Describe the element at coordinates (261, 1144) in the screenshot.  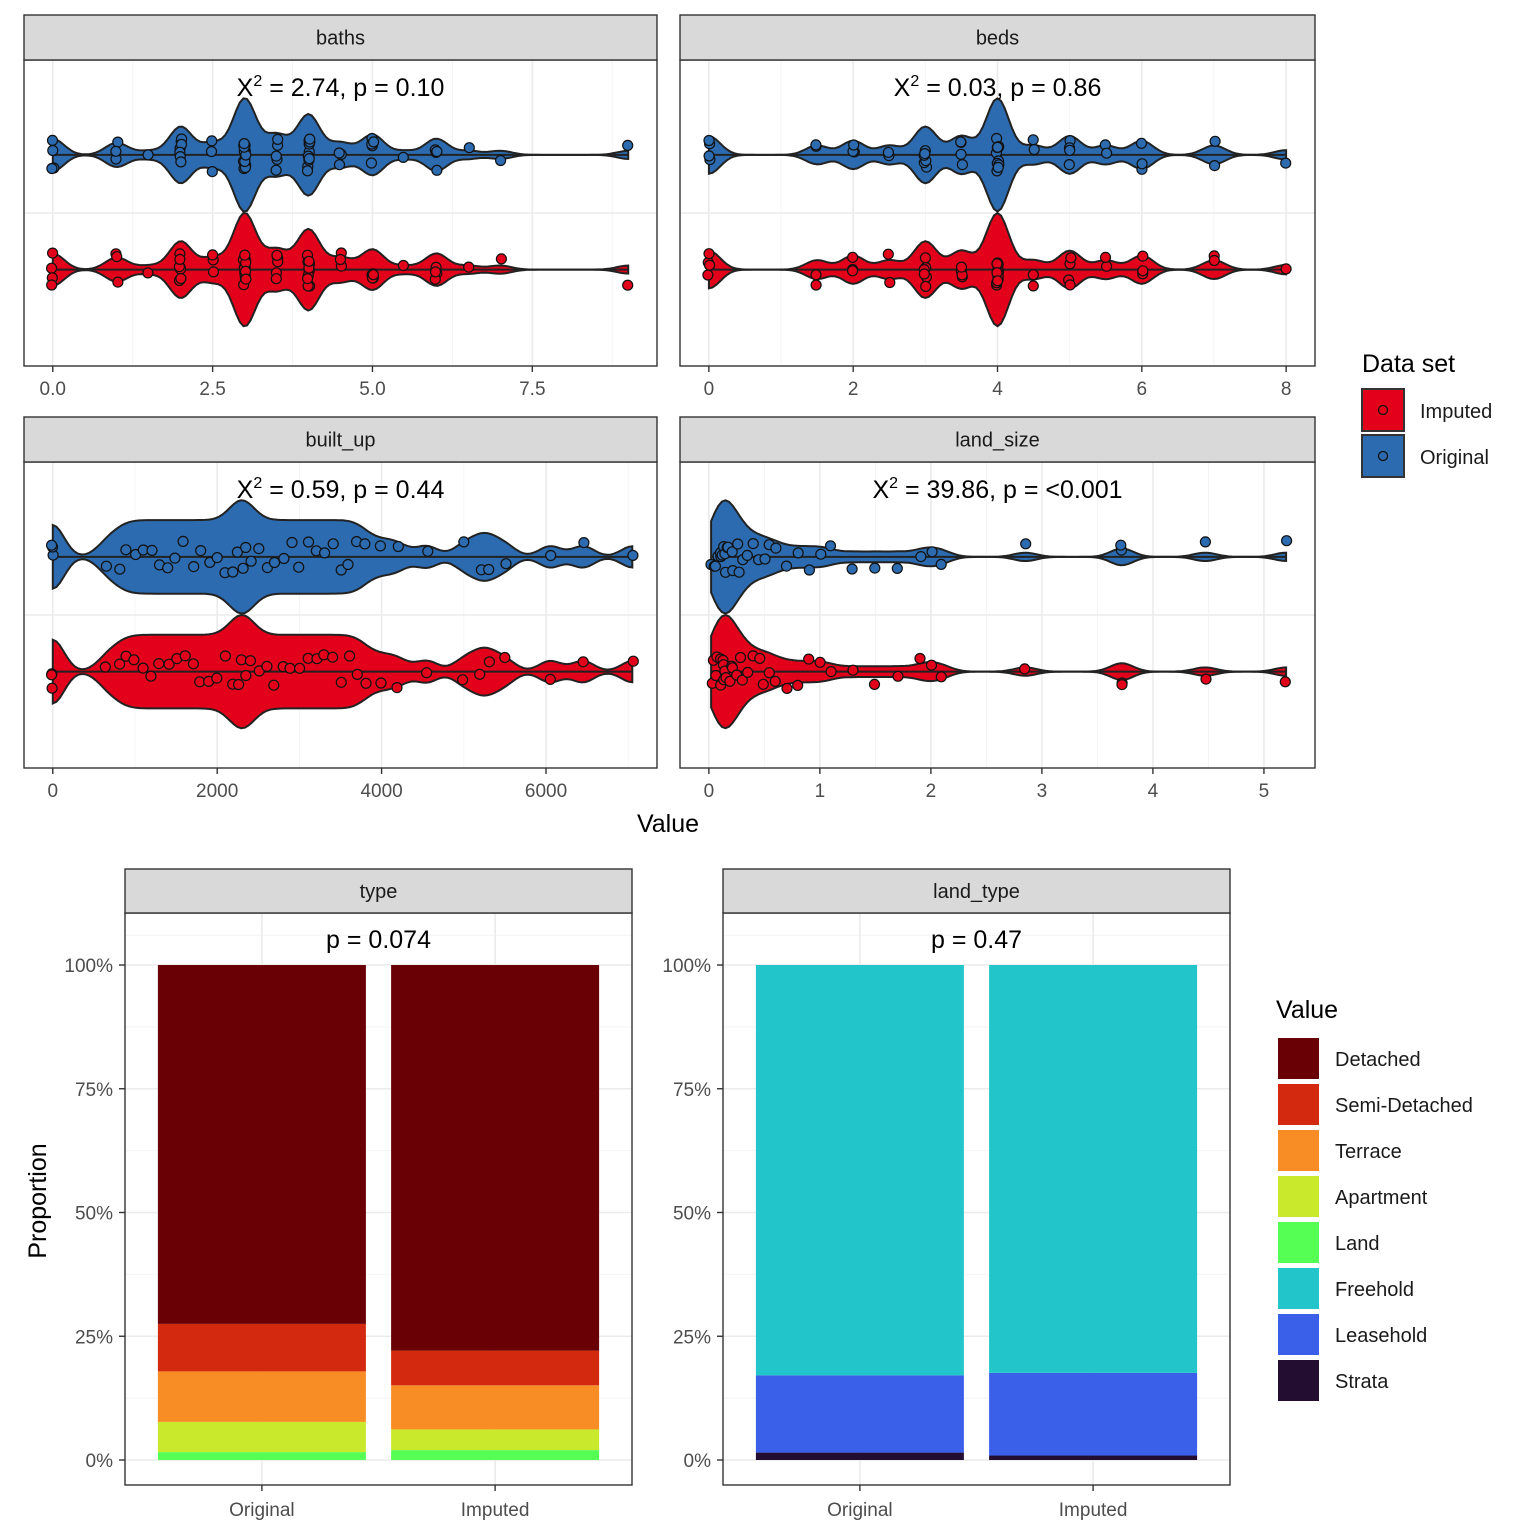
I see `bar-segment-detached` at that location.